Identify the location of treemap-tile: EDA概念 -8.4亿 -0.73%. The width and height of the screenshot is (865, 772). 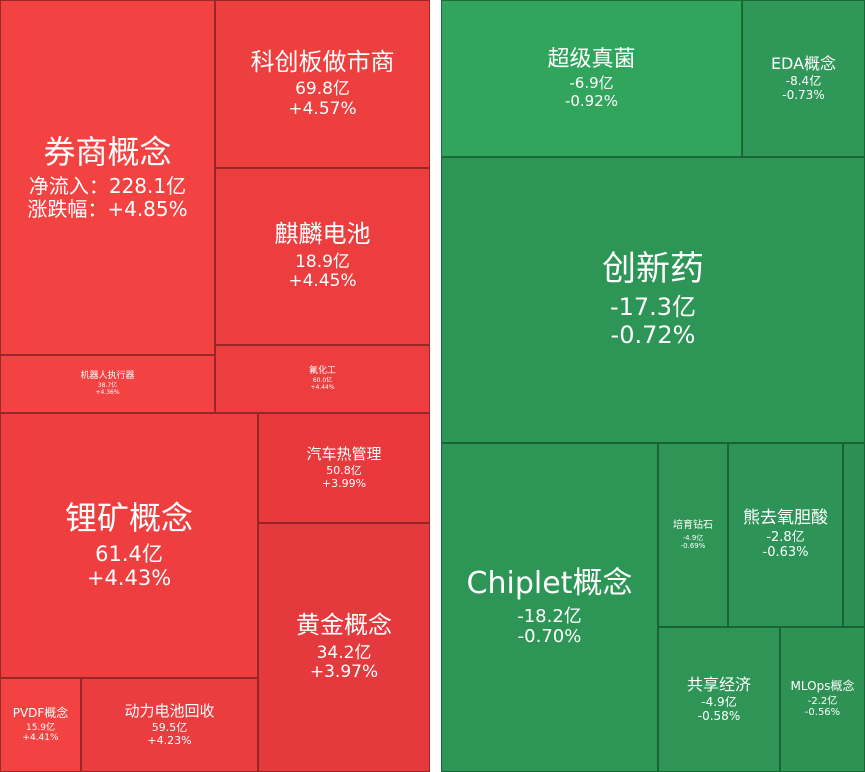
(803, 78).